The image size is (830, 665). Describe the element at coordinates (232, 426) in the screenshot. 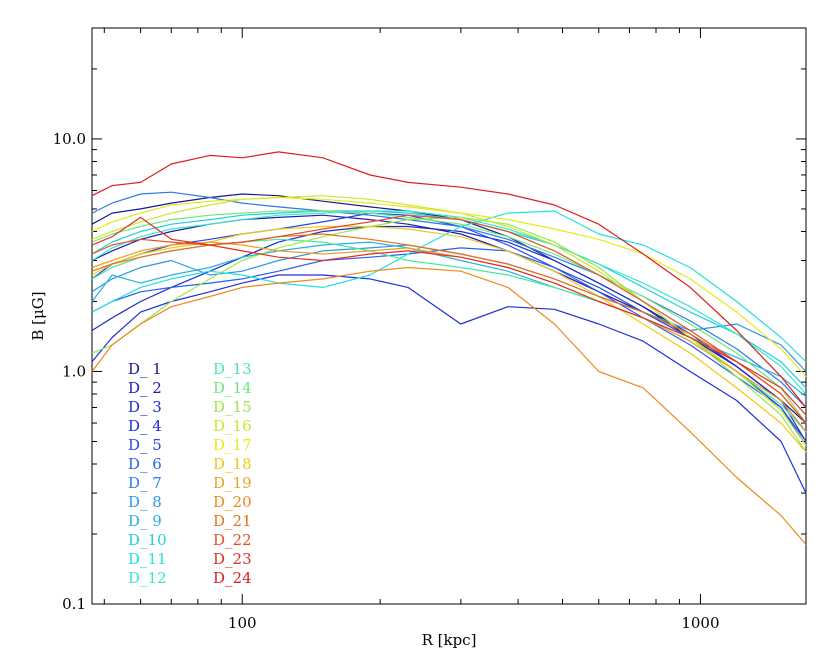

I see `legend-entry: D_16` at that location.